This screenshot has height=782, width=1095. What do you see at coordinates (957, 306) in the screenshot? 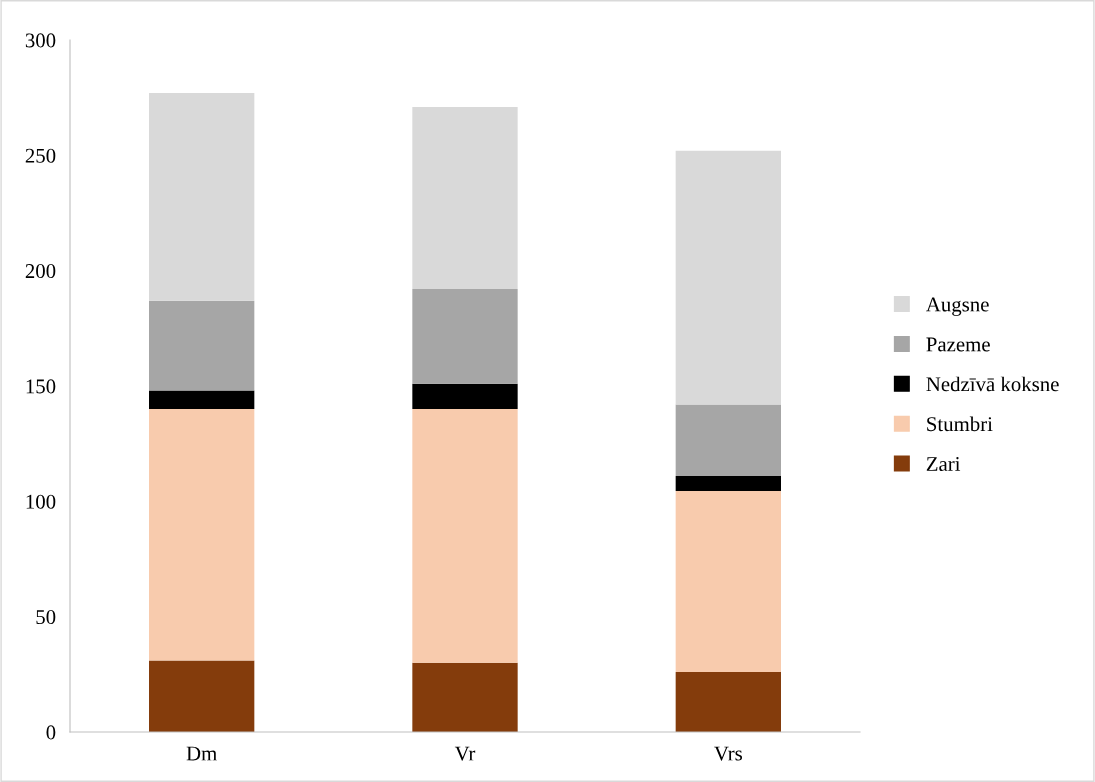
I see `legend-label: Augsne` at bounding box center [957, 306].